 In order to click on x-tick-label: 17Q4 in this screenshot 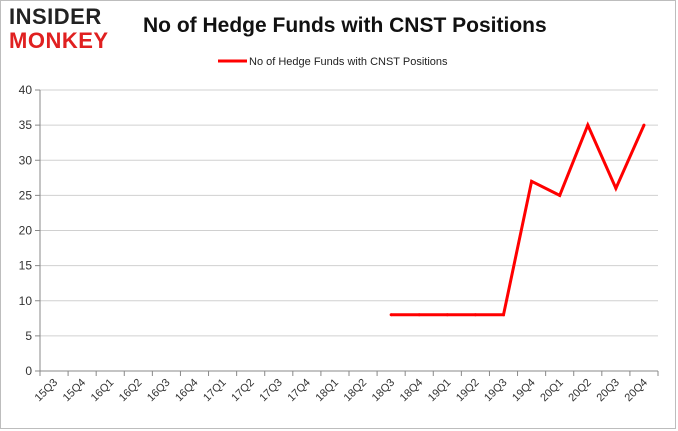, I will do `click(299, 391)`.